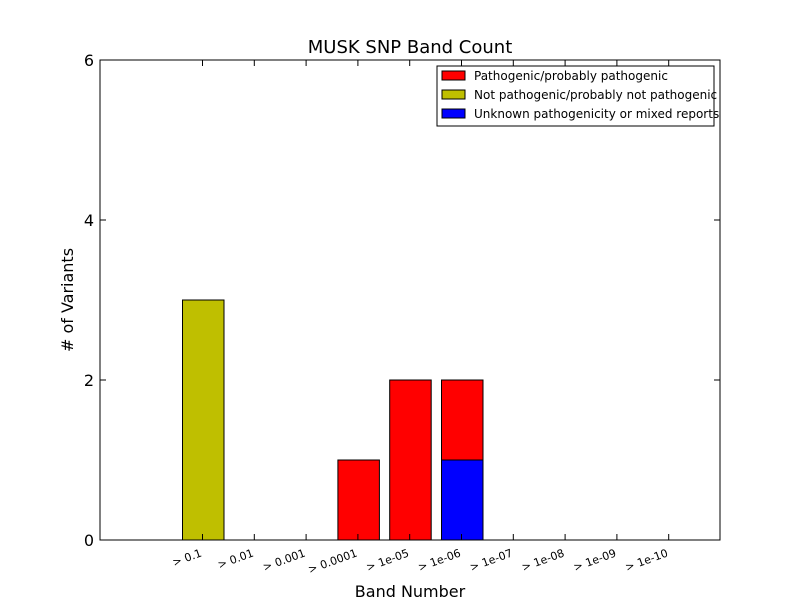  What do you see at coordinates (596, 114) in the screenshot?
I see `legend-label: Unknown pathogenicity or mixed reports` at bounding box center [596, 114].